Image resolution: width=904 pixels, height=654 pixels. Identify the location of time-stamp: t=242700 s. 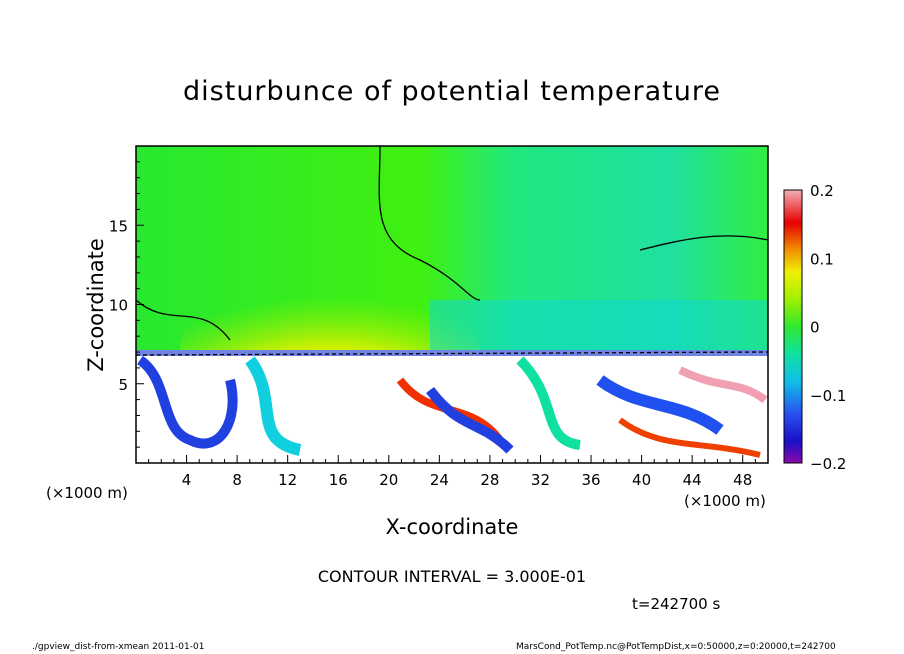
(676, 604).